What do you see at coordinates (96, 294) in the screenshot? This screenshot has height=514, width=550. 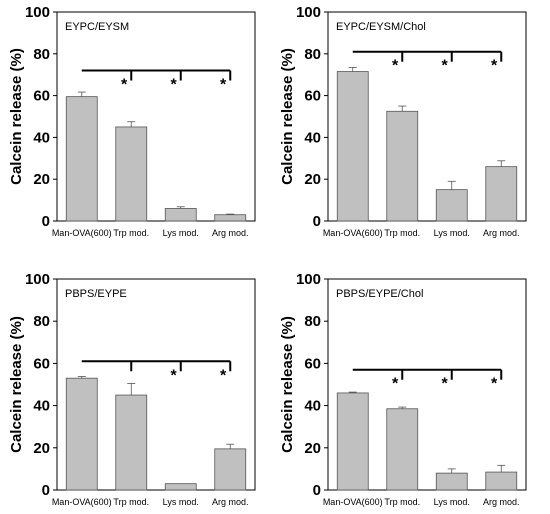 I see `panel-title: PBPS/EYPE` at bounding box center [96, 294].